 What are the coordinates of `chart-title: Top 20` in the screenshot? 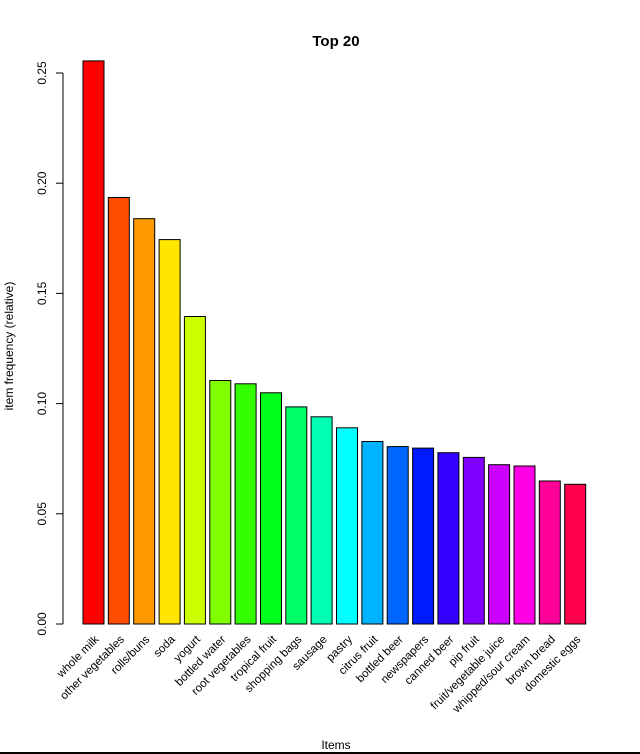 It's located at (335, 41).